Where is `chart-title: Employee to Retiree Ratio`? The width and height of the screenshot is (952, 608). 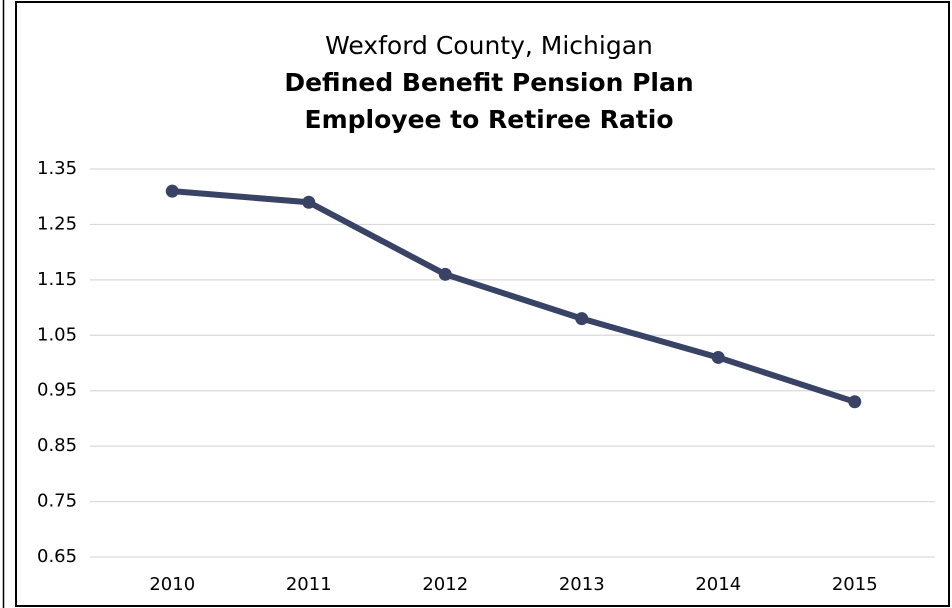
chart-title: Employee to Retiree Ratio is located at coordinates (489, 119).